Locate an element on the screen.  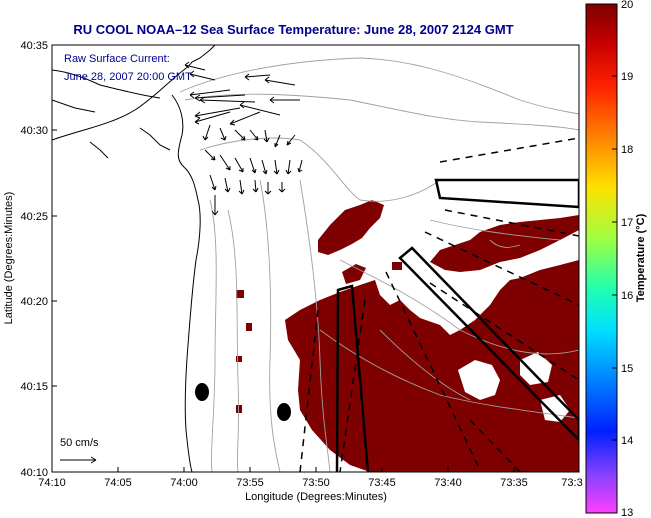
sst-patch-north is located at coordinates (351, 227).